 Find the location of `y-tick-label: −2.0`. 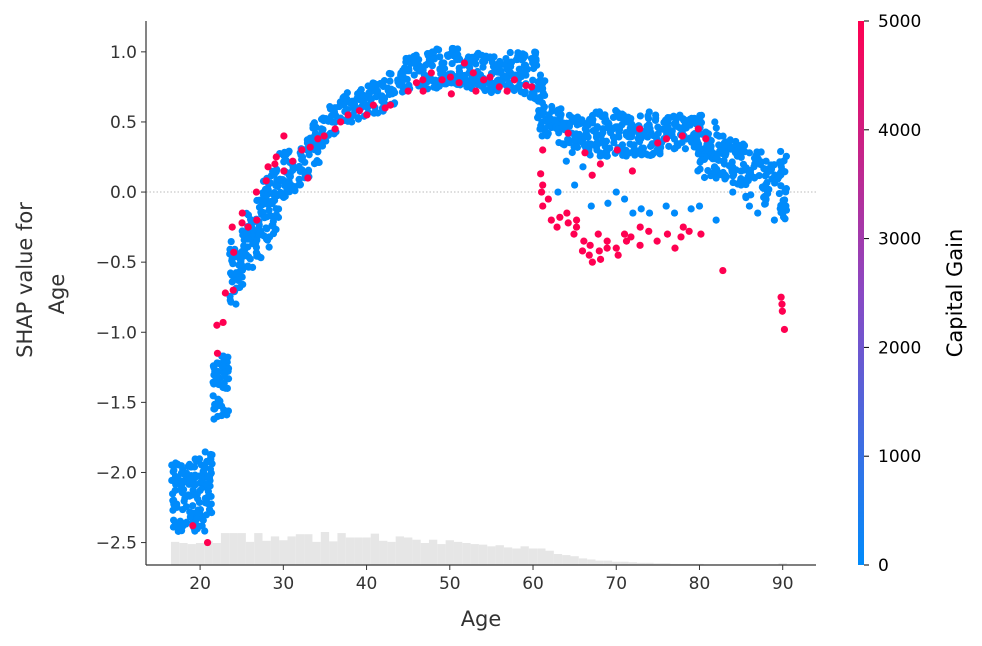

y-tick-label: −2.0 is located at coordinates (116, 473).